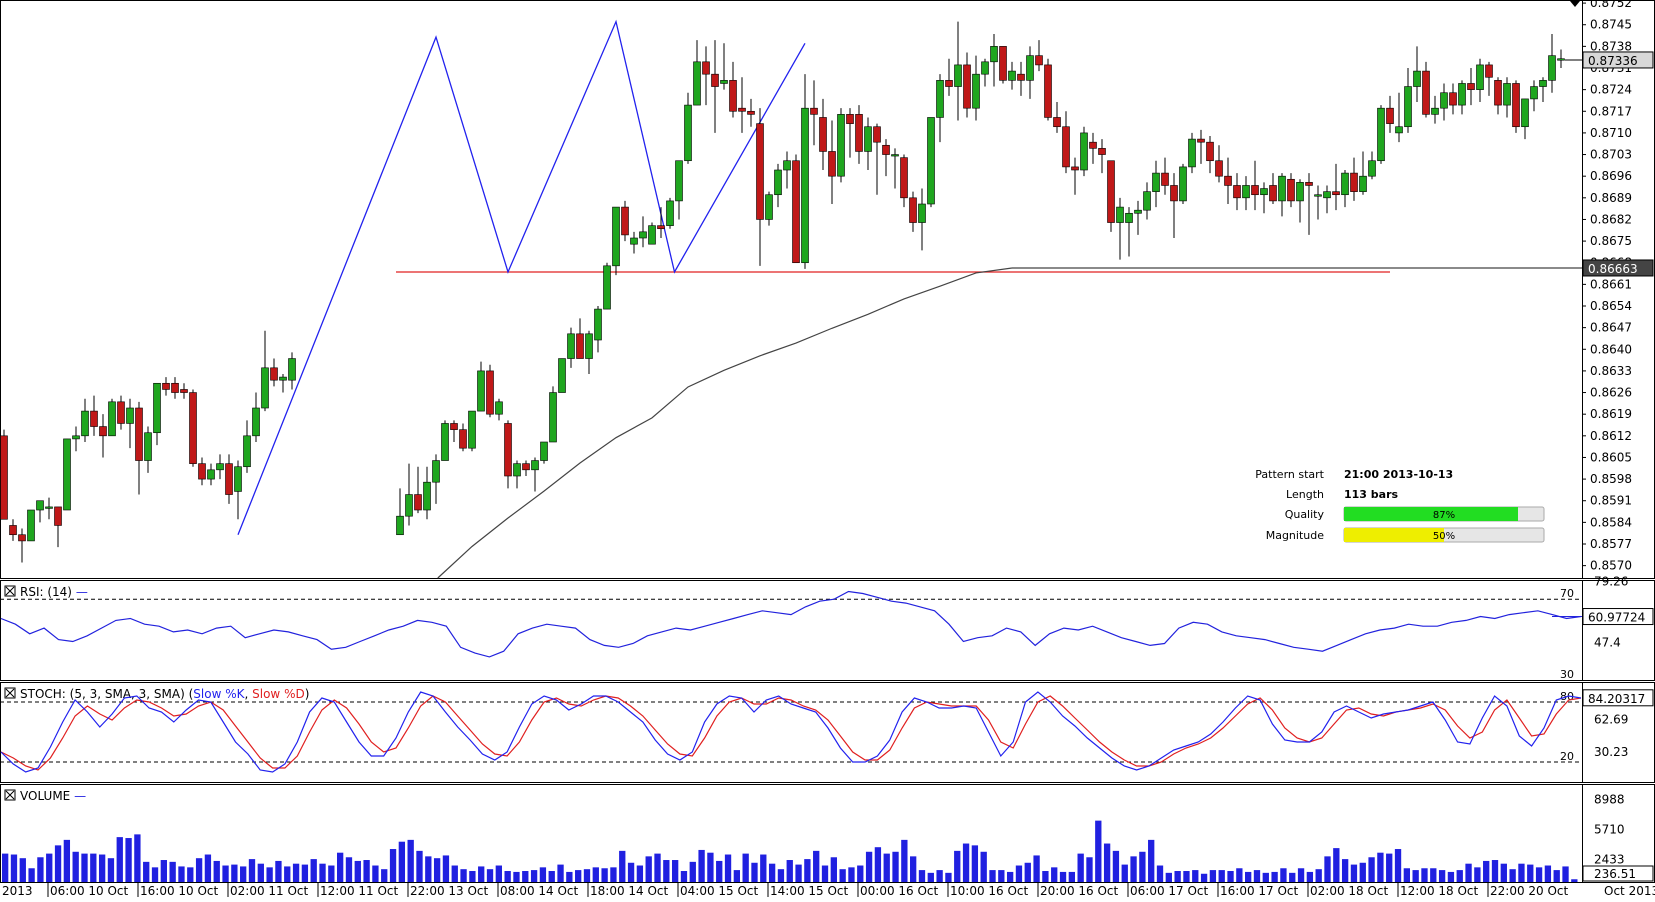  I want to click on stoch-tick-label: 62.69, so click(1611, 719).